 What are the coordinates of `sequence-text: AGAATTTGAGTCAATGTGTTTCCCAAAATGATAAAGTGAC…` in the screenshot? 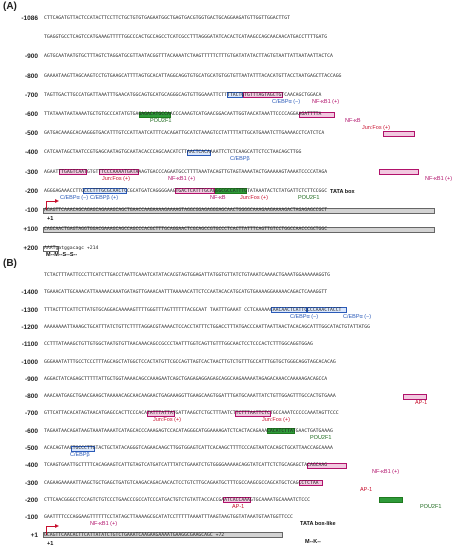 It's located at (186, 172).